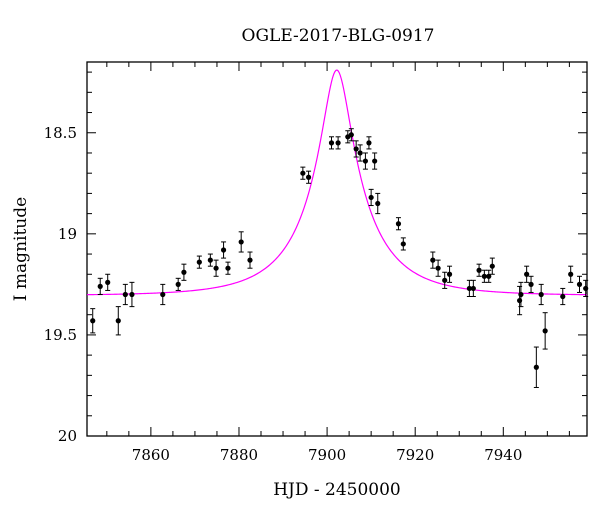 Image resolution: width=600 pixels, height=512 pixels. What do you see at coordinates (338, 36) in the screenshot?
I see `chart-title: OGLE-2017-BLG-0917` at bounding box center [338, 36].